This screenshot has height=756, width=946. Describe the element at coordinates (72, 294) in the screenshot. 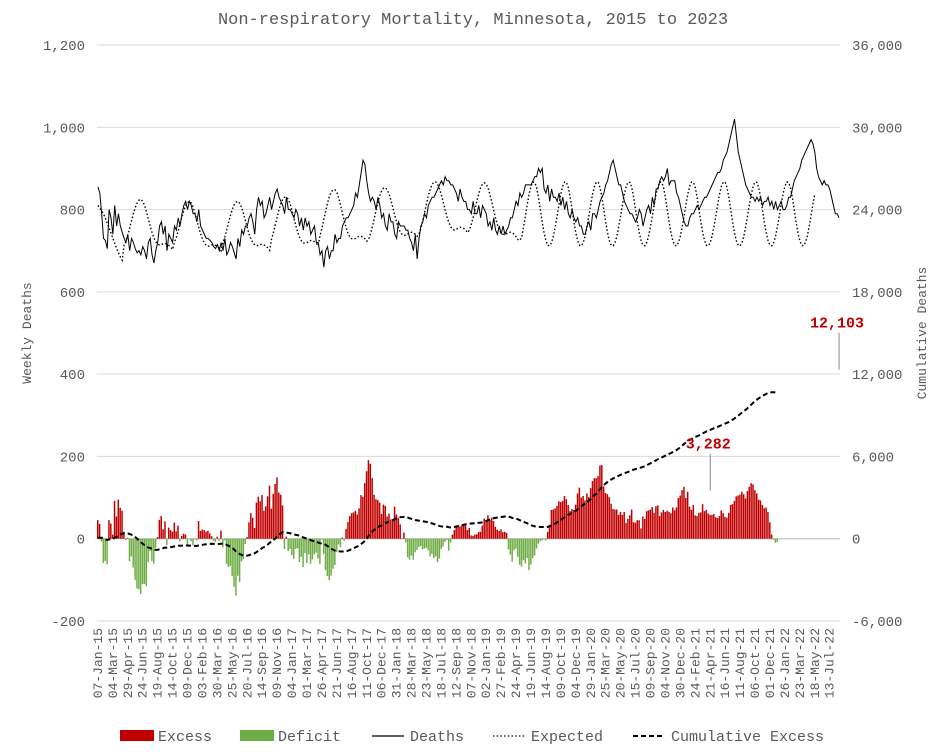

I see `y-tick-label: 600` at that location.